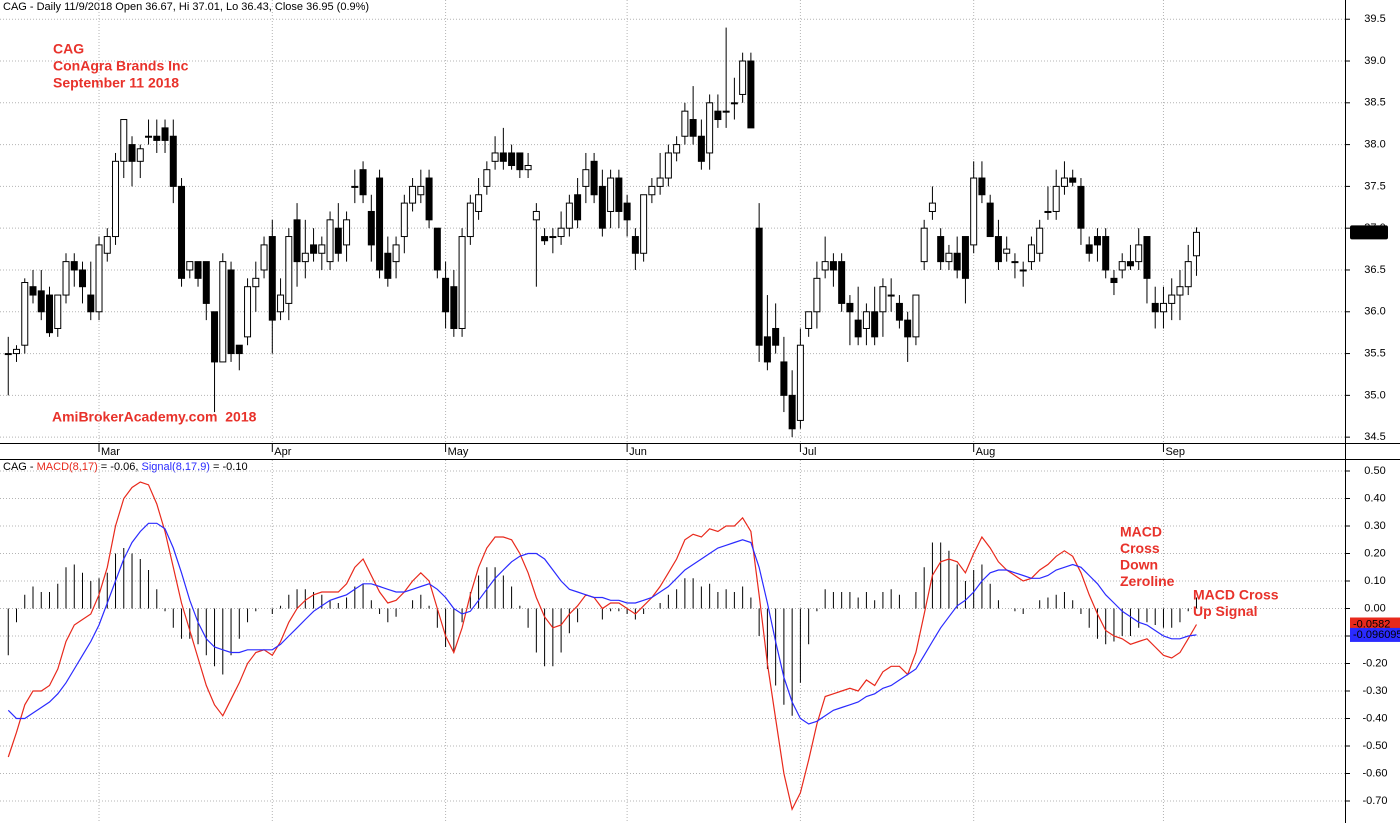 Image resolution: width=1400 pixels, height=823 pixels. I want to click on y-tick-label: 0.20, so click(1374, 553).